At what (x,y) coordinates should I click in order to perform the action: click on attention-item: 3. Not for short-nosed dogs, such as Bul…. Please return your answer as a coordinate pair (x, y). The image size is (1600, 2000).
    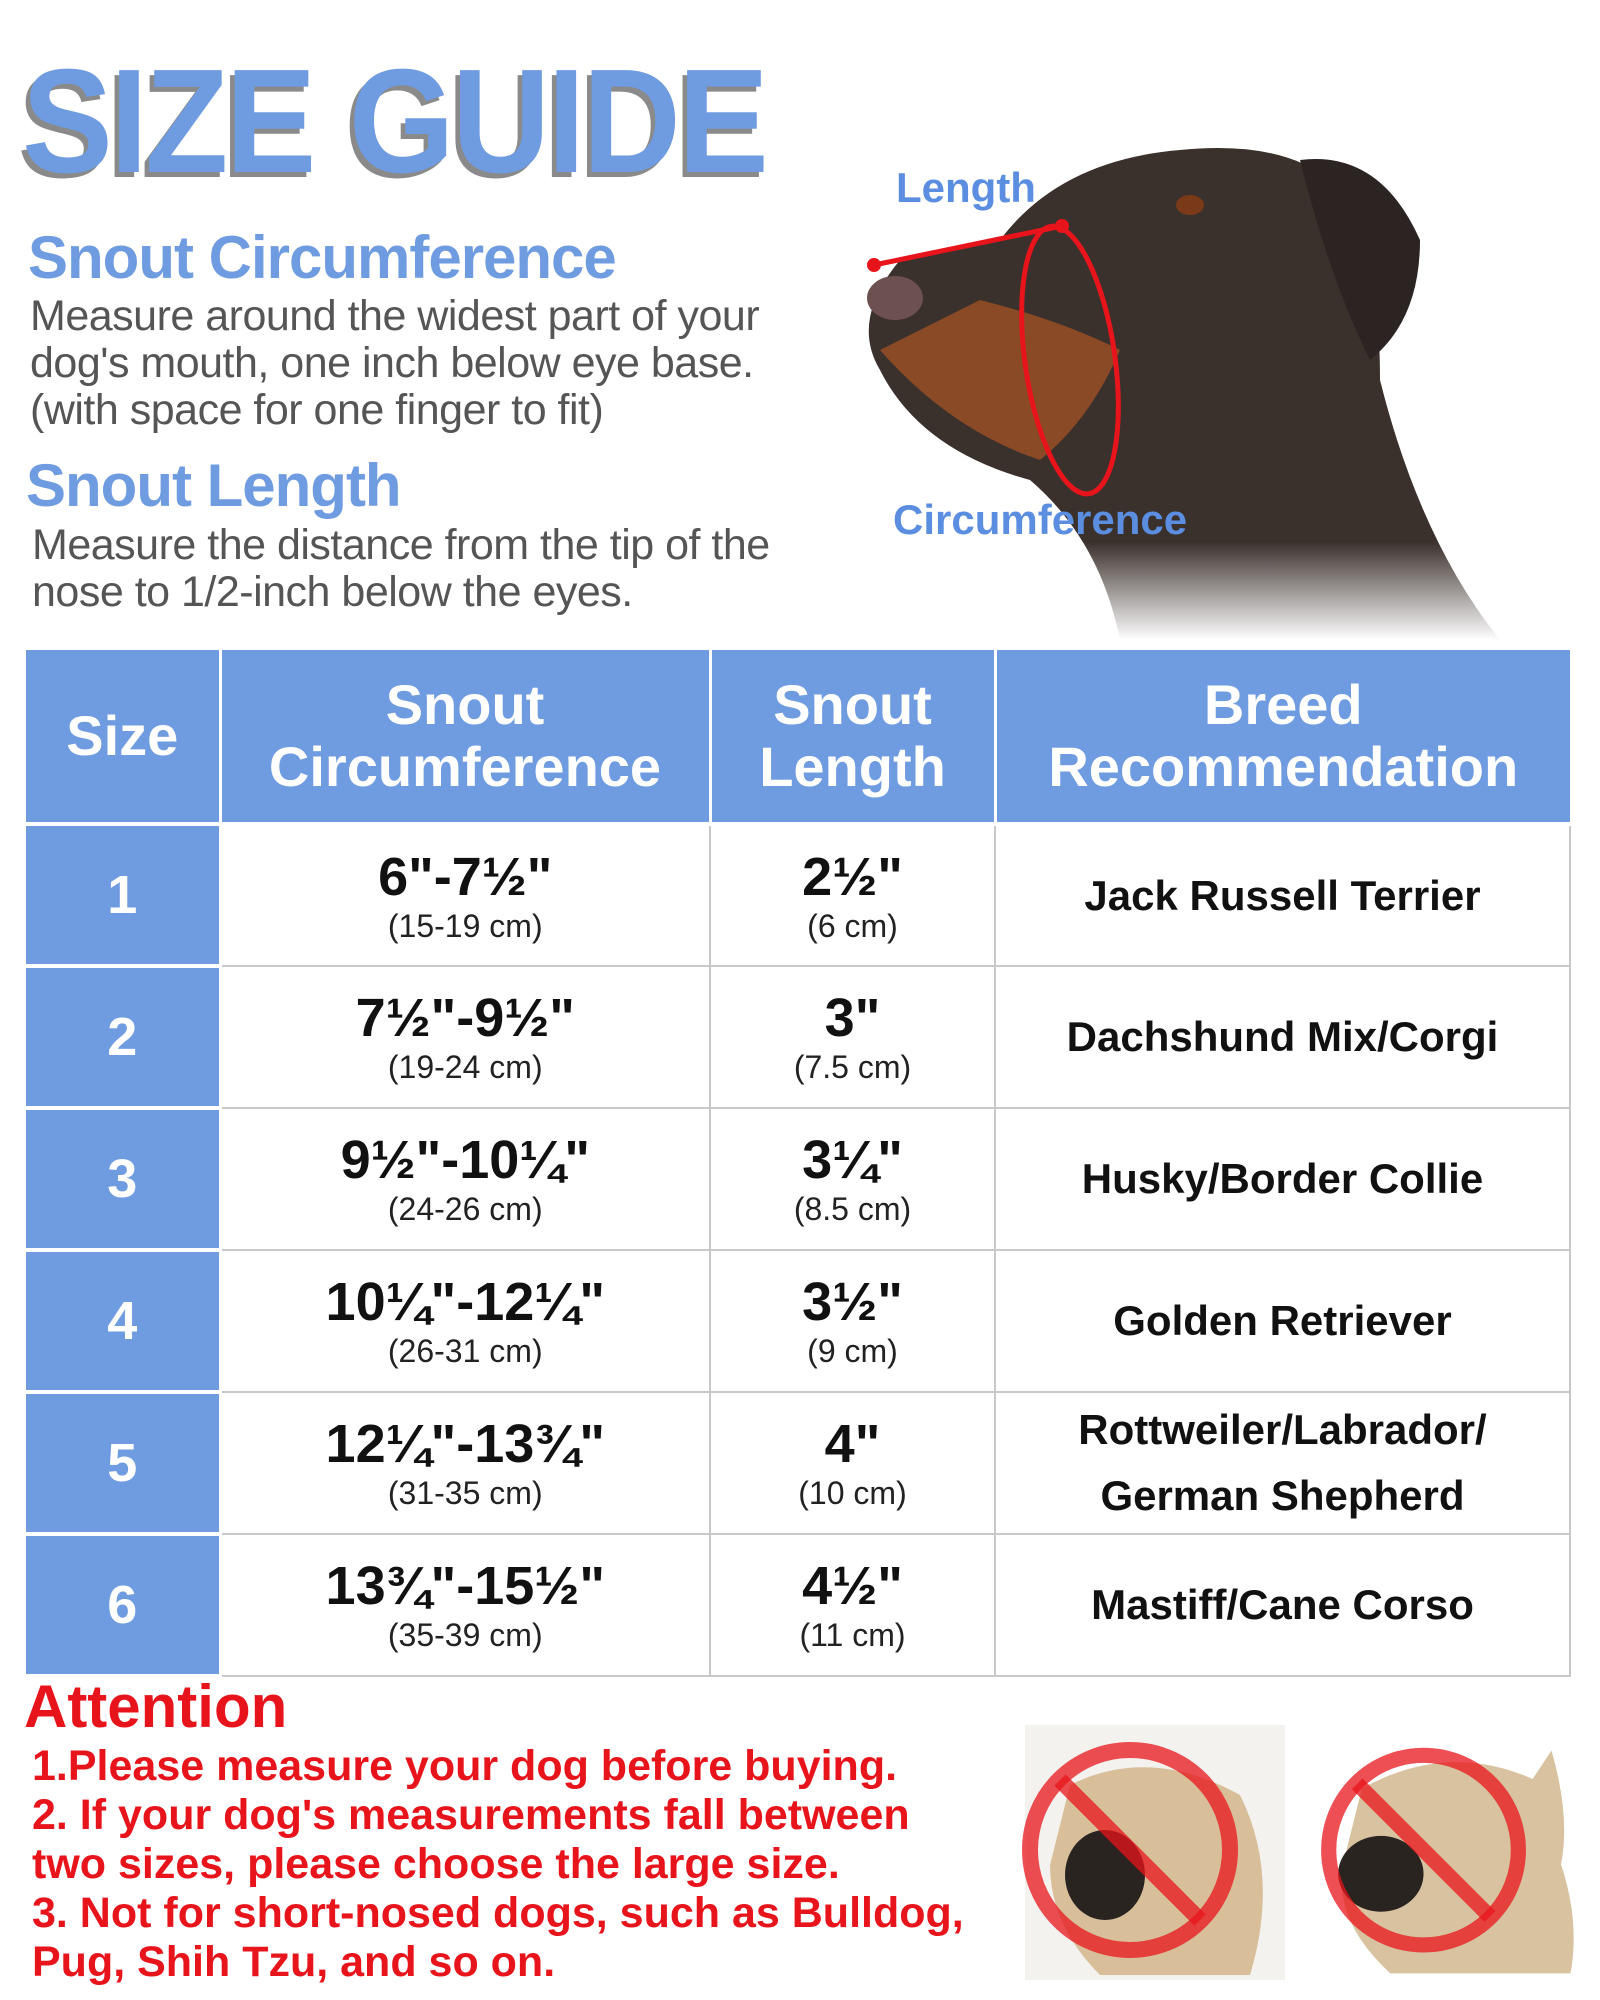
    Looking at the image, I should click on (498, 1913).